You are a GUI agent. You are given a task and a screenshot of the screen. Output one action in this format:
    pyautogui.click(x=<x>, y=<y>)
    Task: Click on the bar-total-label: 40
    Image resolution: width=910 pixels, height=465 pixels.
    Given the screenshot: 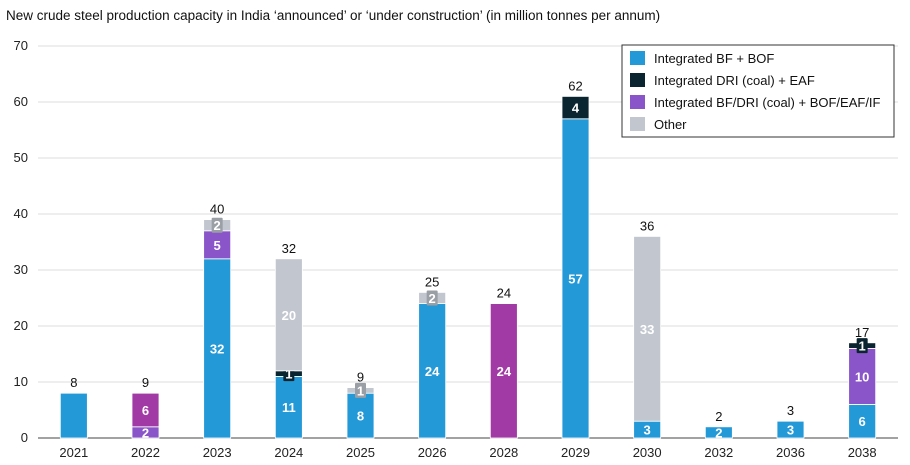 What is the action you would take?
    pyautogui.click(x=217, y=209)
    